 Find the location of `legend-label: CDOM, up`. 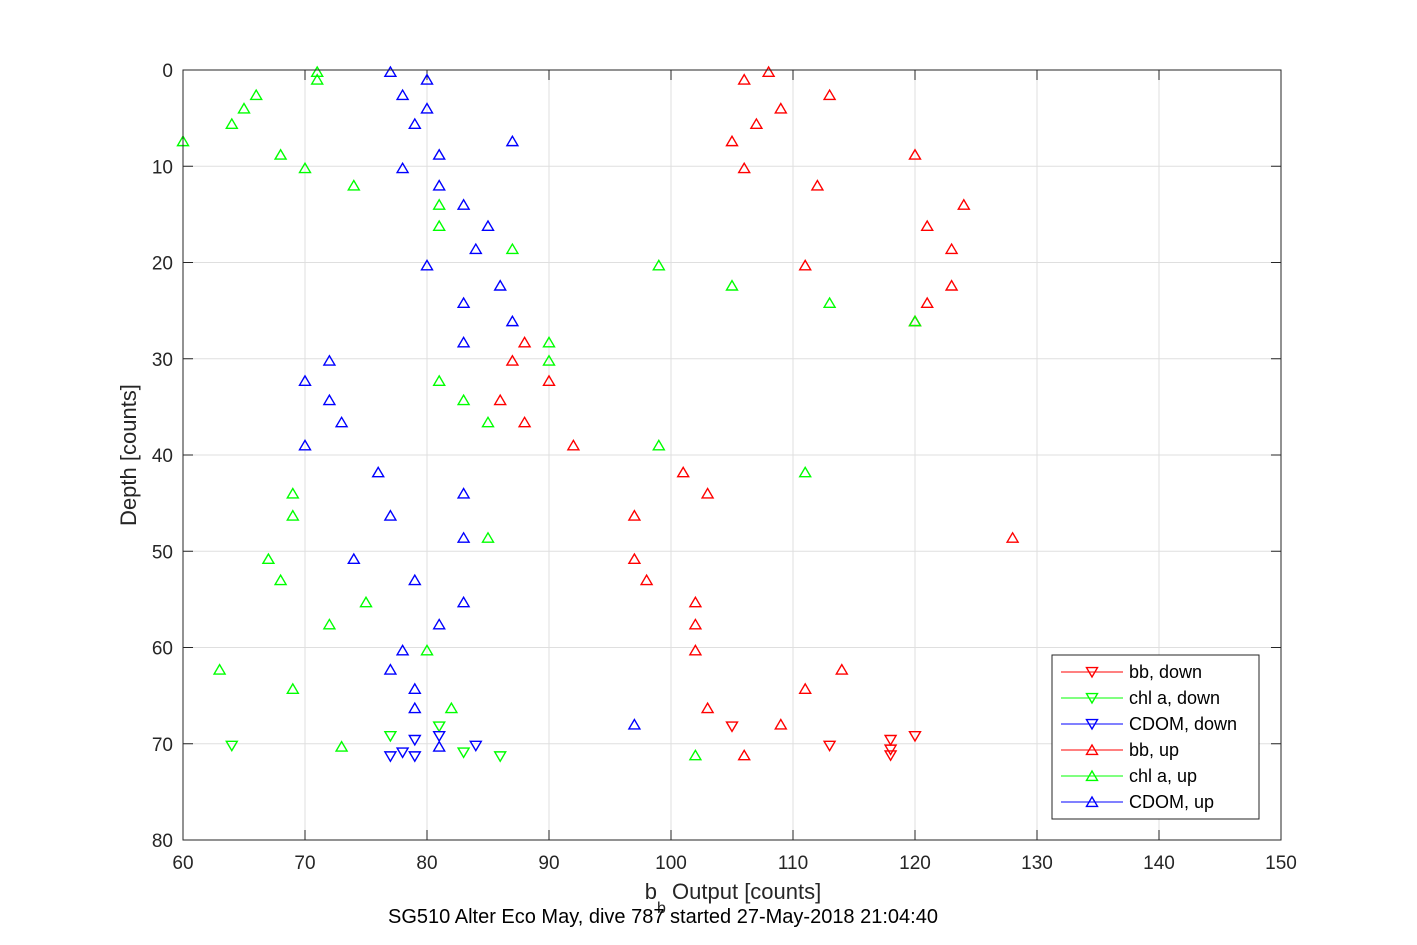

legend-label: CDOM, up is located at coordinates (1171, 802).